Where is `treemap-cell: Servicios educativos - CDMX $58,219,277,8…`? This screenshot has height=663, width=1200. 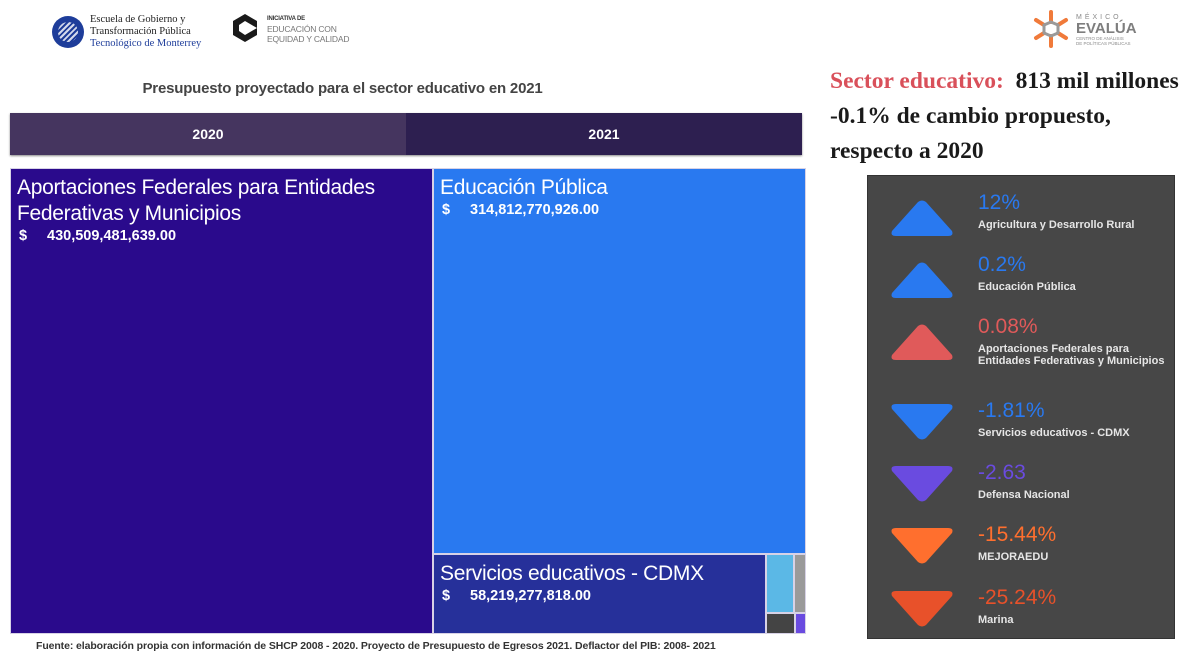
treemap-cell: Servicios educativos - CDMX $58,219,277,8… is located at coordinates (599, 594).